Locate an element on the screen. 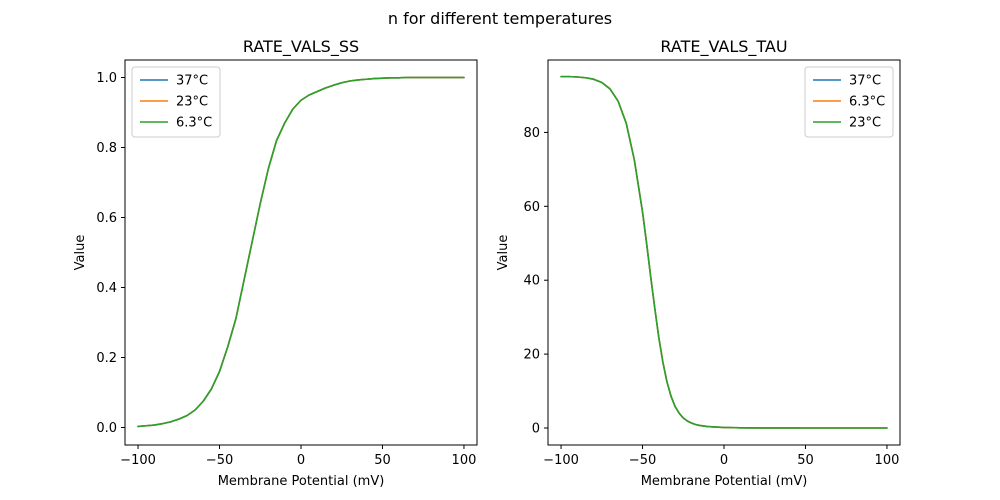 The image size is (1000, 500). y-tick-label: 0.0 is located at coordinates (106, 428).